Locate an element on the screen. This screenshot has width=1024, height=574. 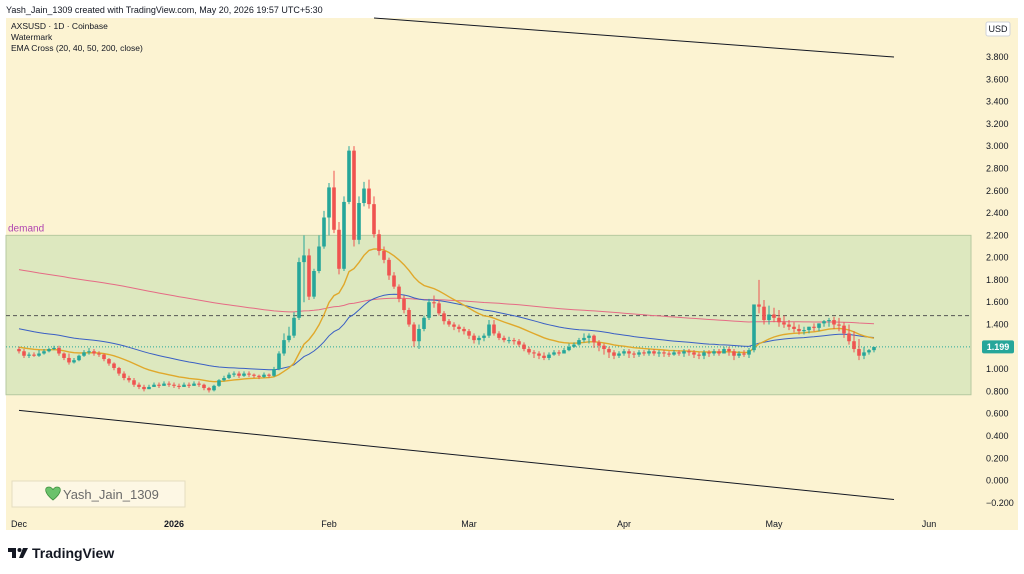
trendline-lower is located at coordinates (456, 455).